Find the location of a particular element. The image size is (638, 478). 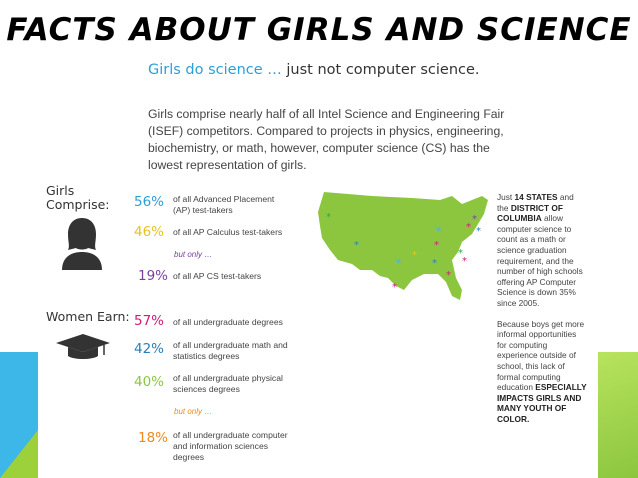

girls-stat-pct-1: 56% is located at coordinates (149, 202).